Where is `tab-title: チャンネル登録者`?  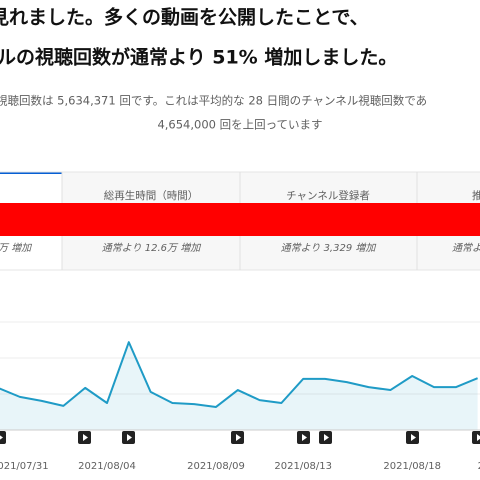 tab-title: チャンネル登録者 is located at coordinates (328, 195).